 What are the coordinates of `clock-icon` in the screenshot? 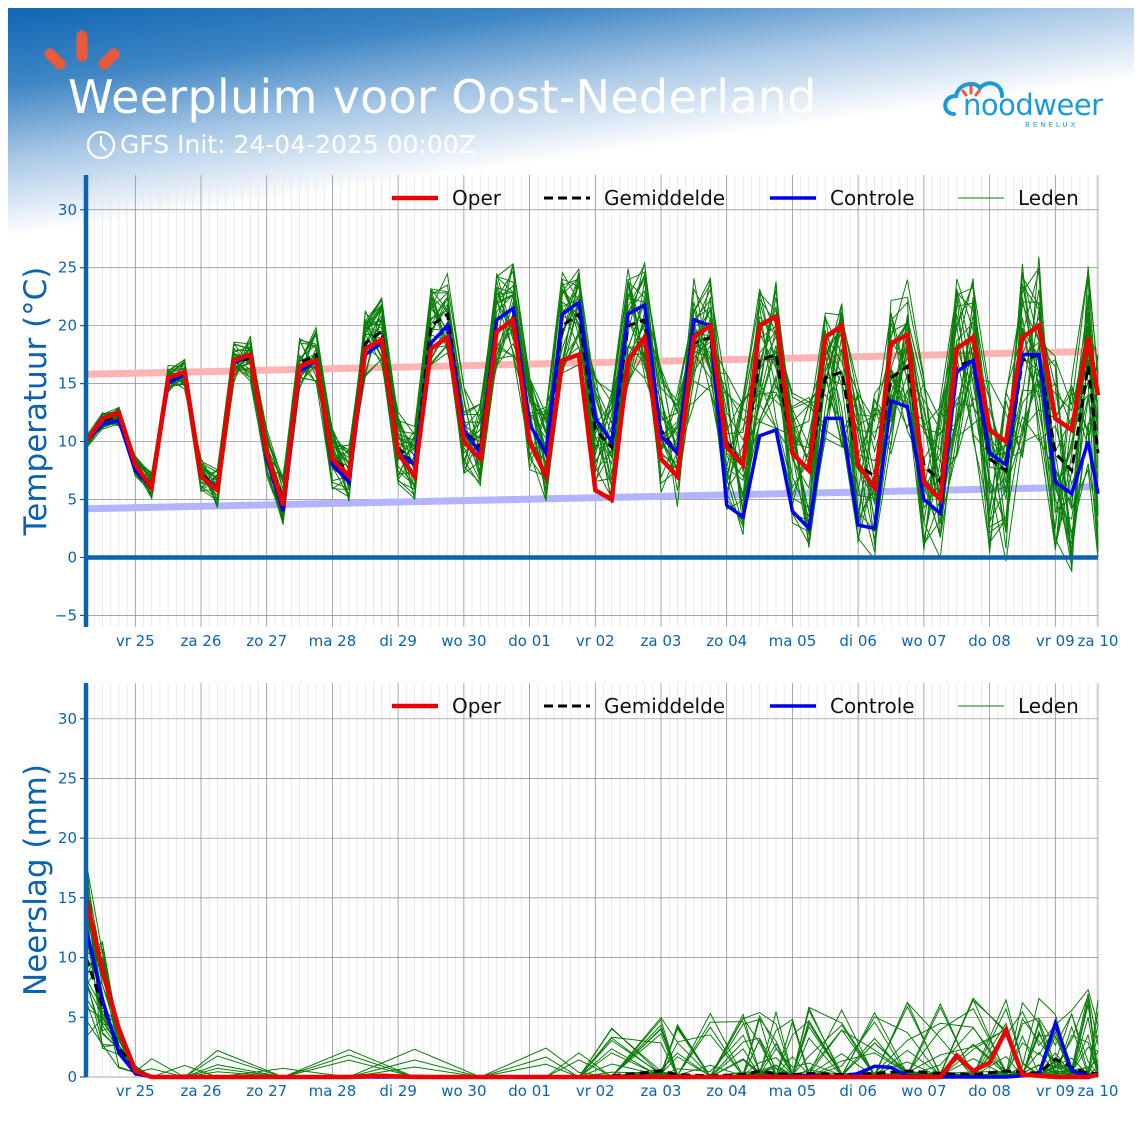 It's located at (101, 145).